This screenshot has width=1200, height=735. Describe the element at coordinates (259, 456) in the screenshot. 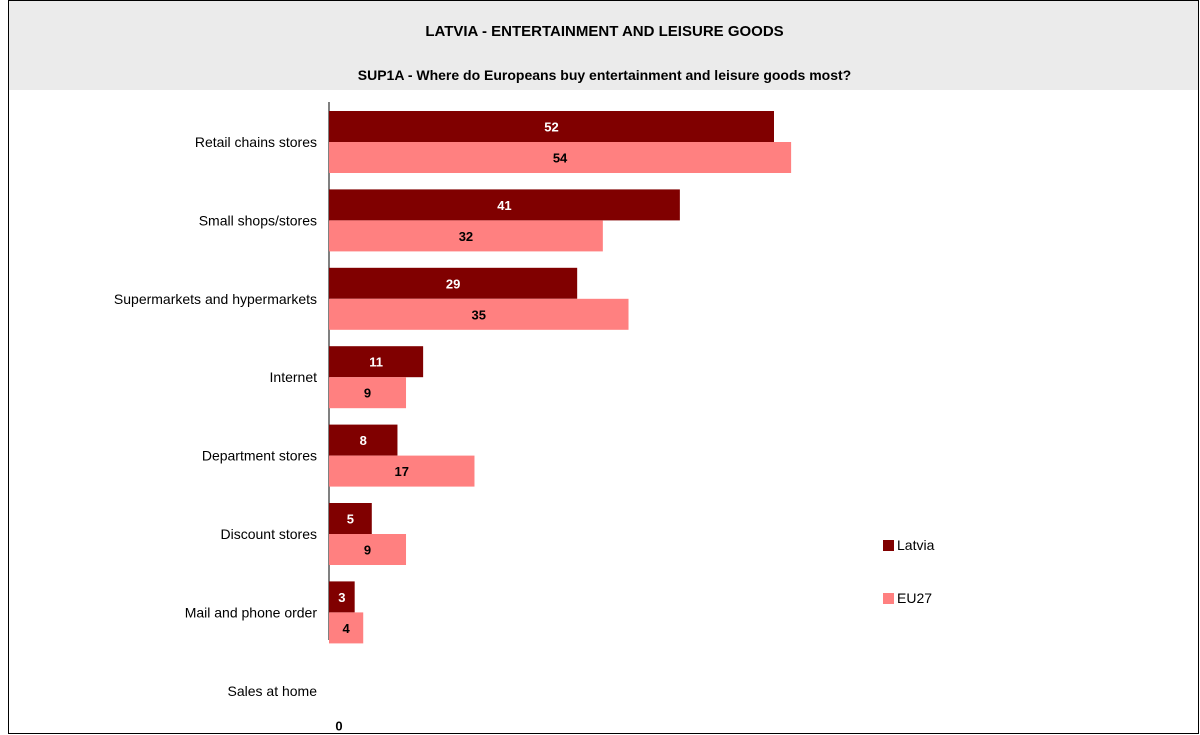

I see `category-label-department-stores: Department stores` at that location.